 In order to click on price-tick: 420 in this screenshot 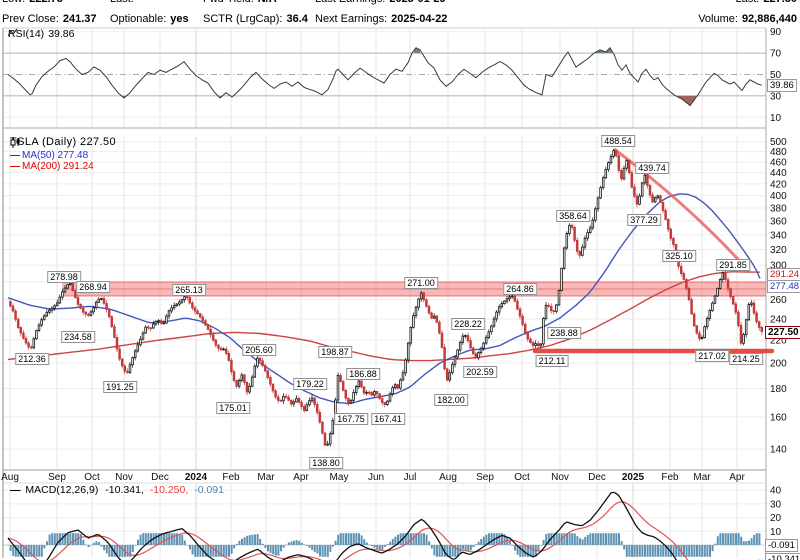, I will do `click(778, 184)`.